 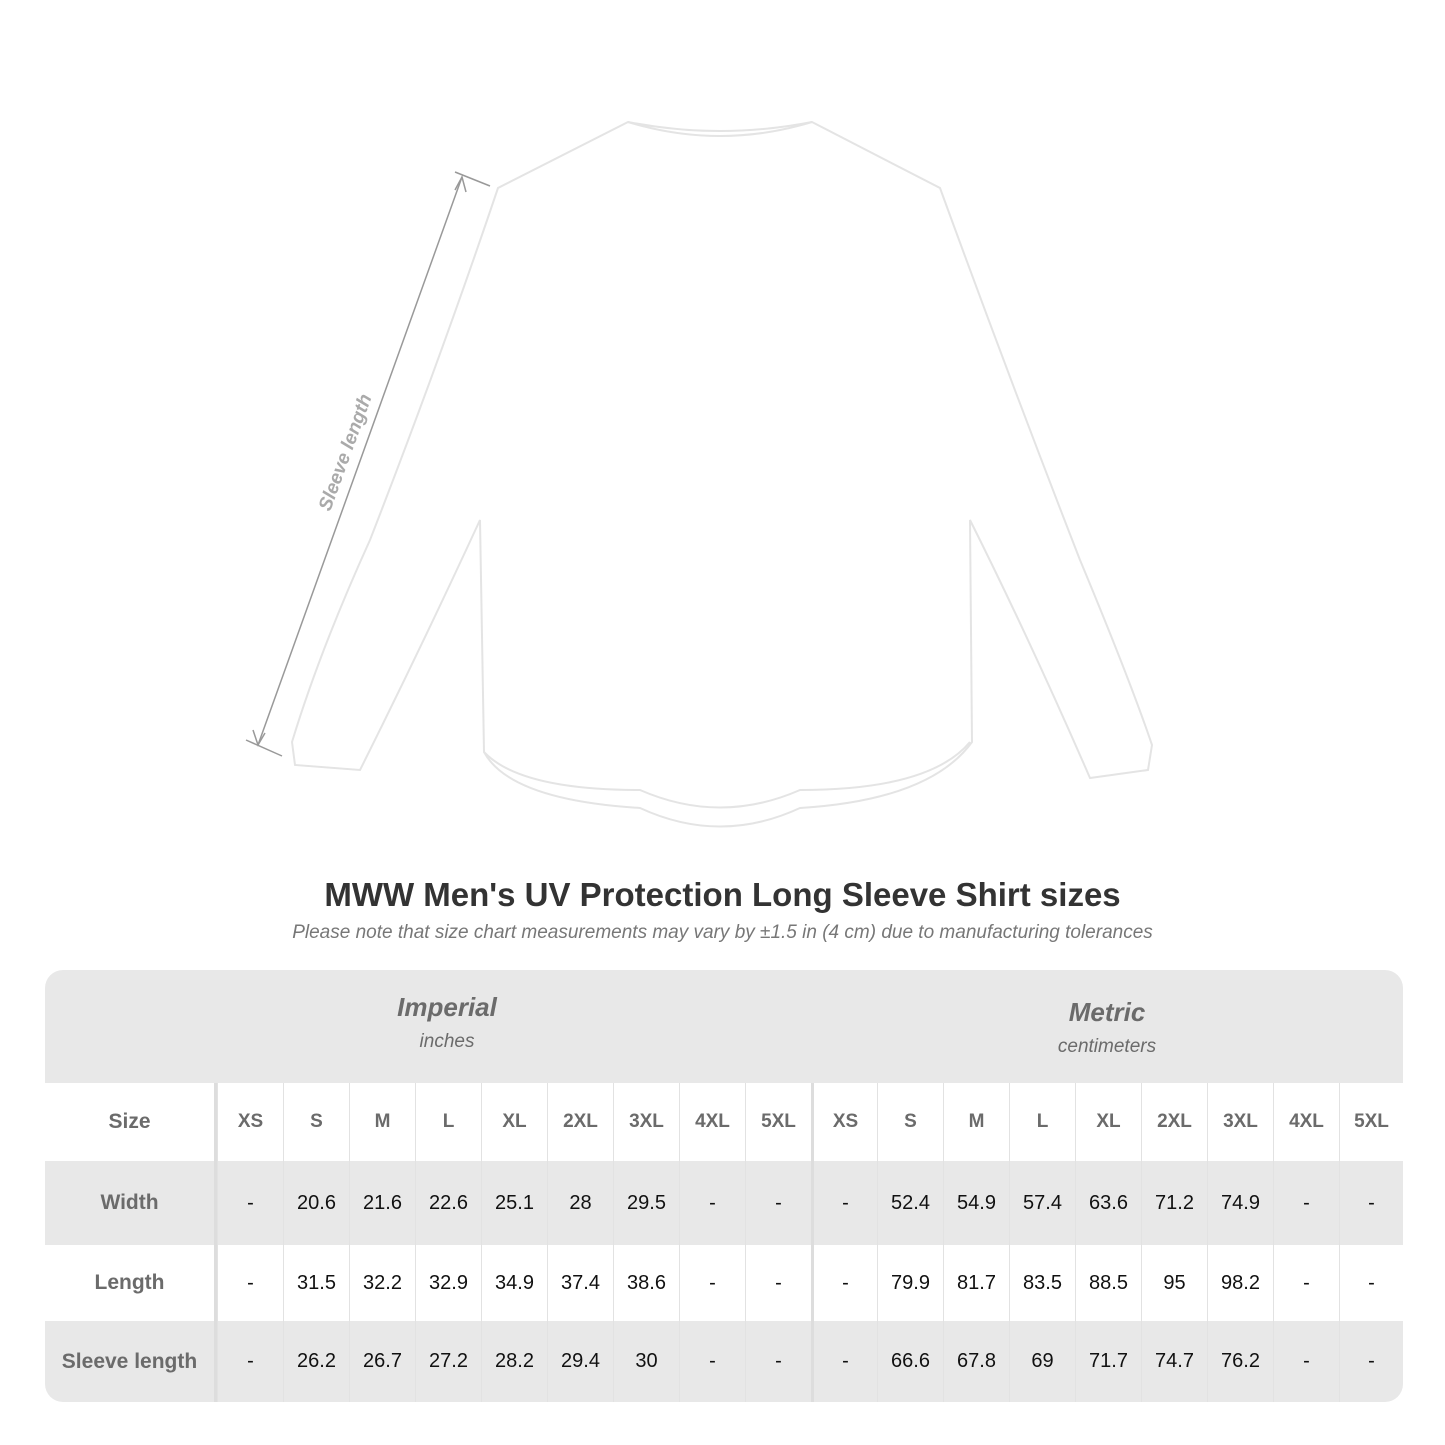 I want to click on row-label: Size, so click(x=131, y=1122).